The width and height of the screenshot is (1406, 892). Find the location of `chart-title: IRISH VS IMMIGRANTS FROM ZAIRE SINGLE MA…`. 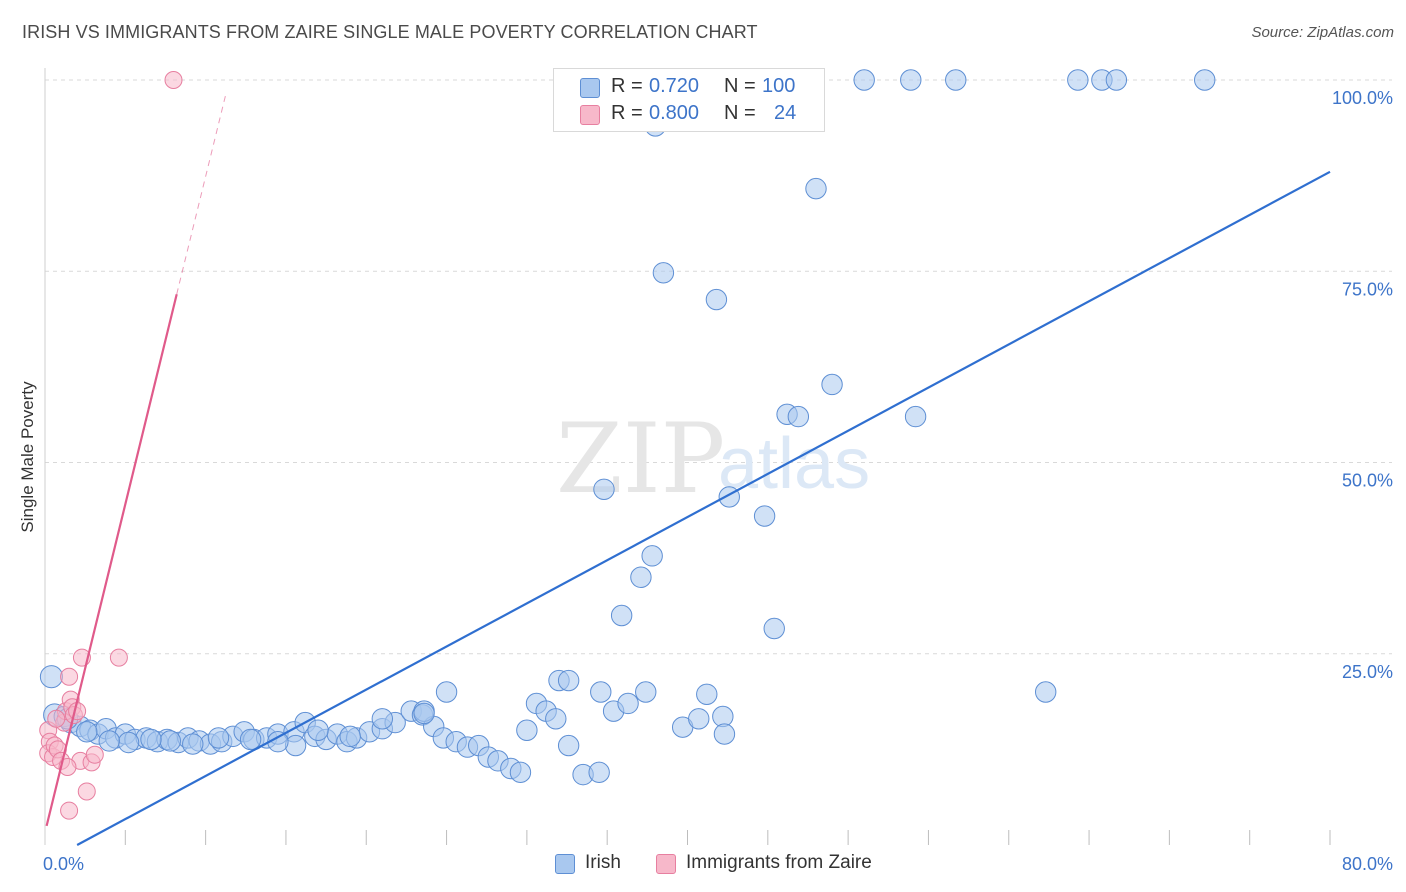

chart-title: IRISH VS IMMIGRANTS FROM ZAIRE SINGLE MA… is located at coordinates (390, 32).